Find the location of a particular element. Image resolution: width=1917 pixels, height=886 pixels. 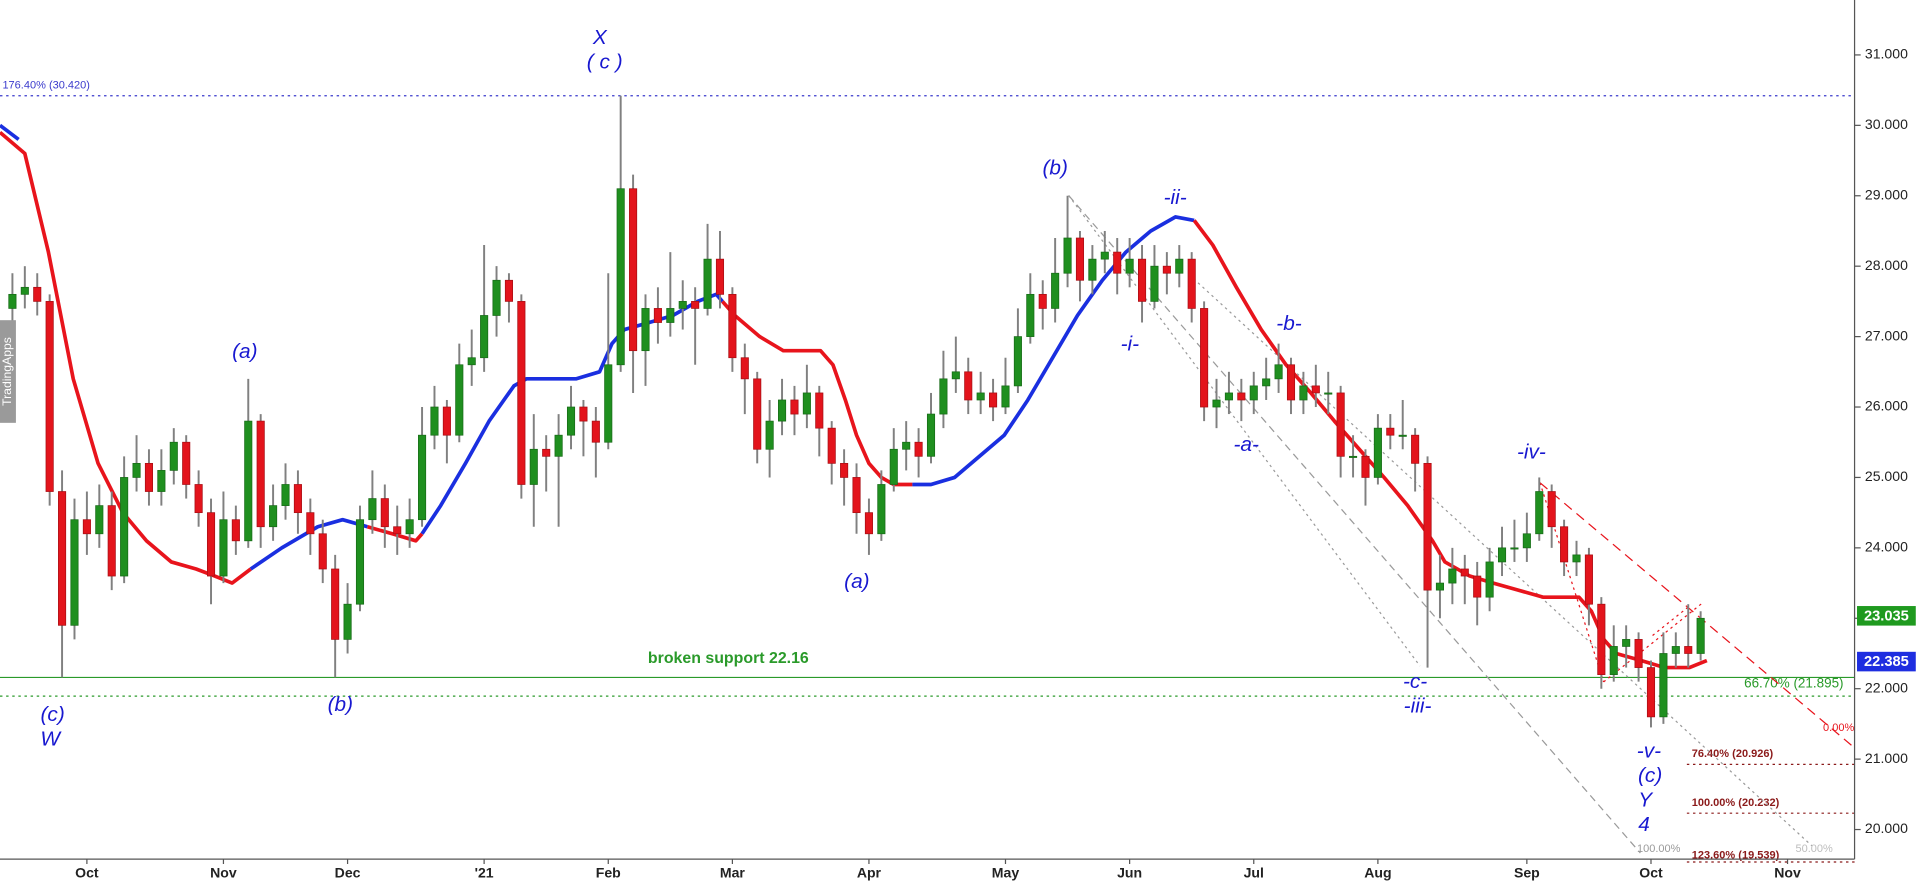

x-tick-label: Oct is located at coordinates (1651, 873).